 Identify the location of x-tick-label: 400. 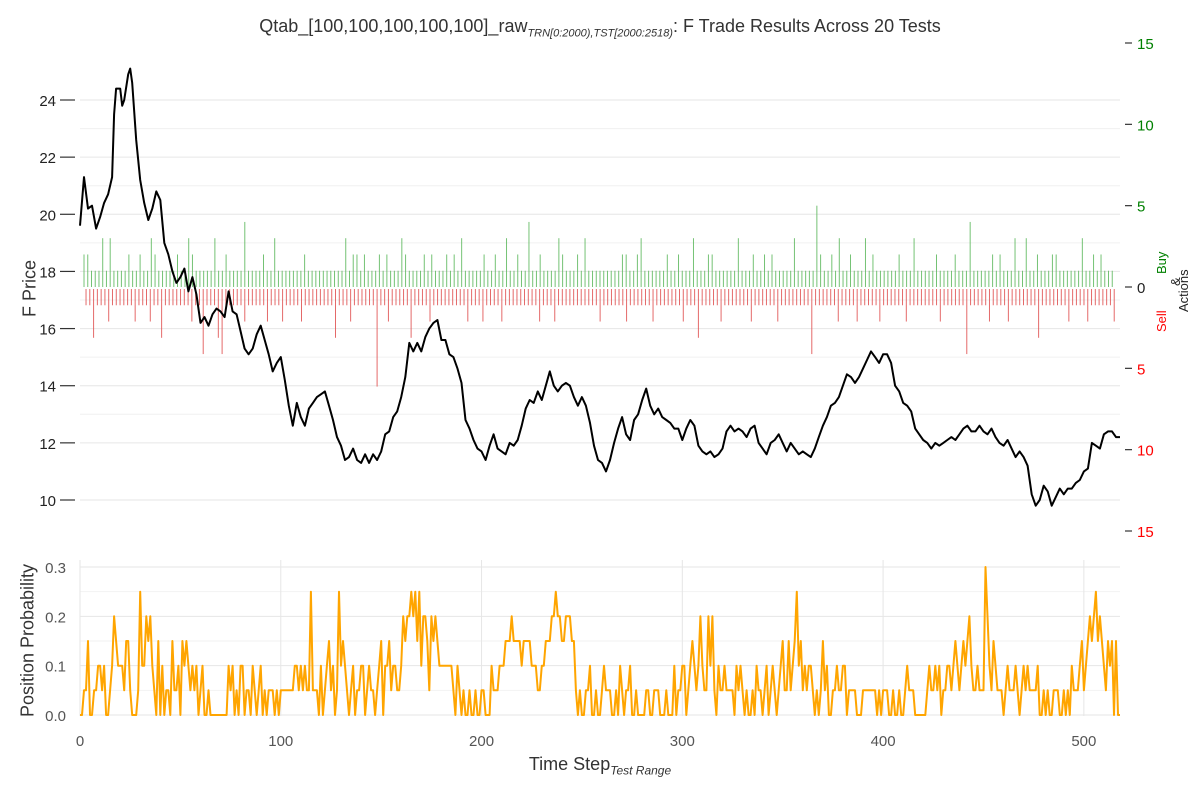
(883, 741).